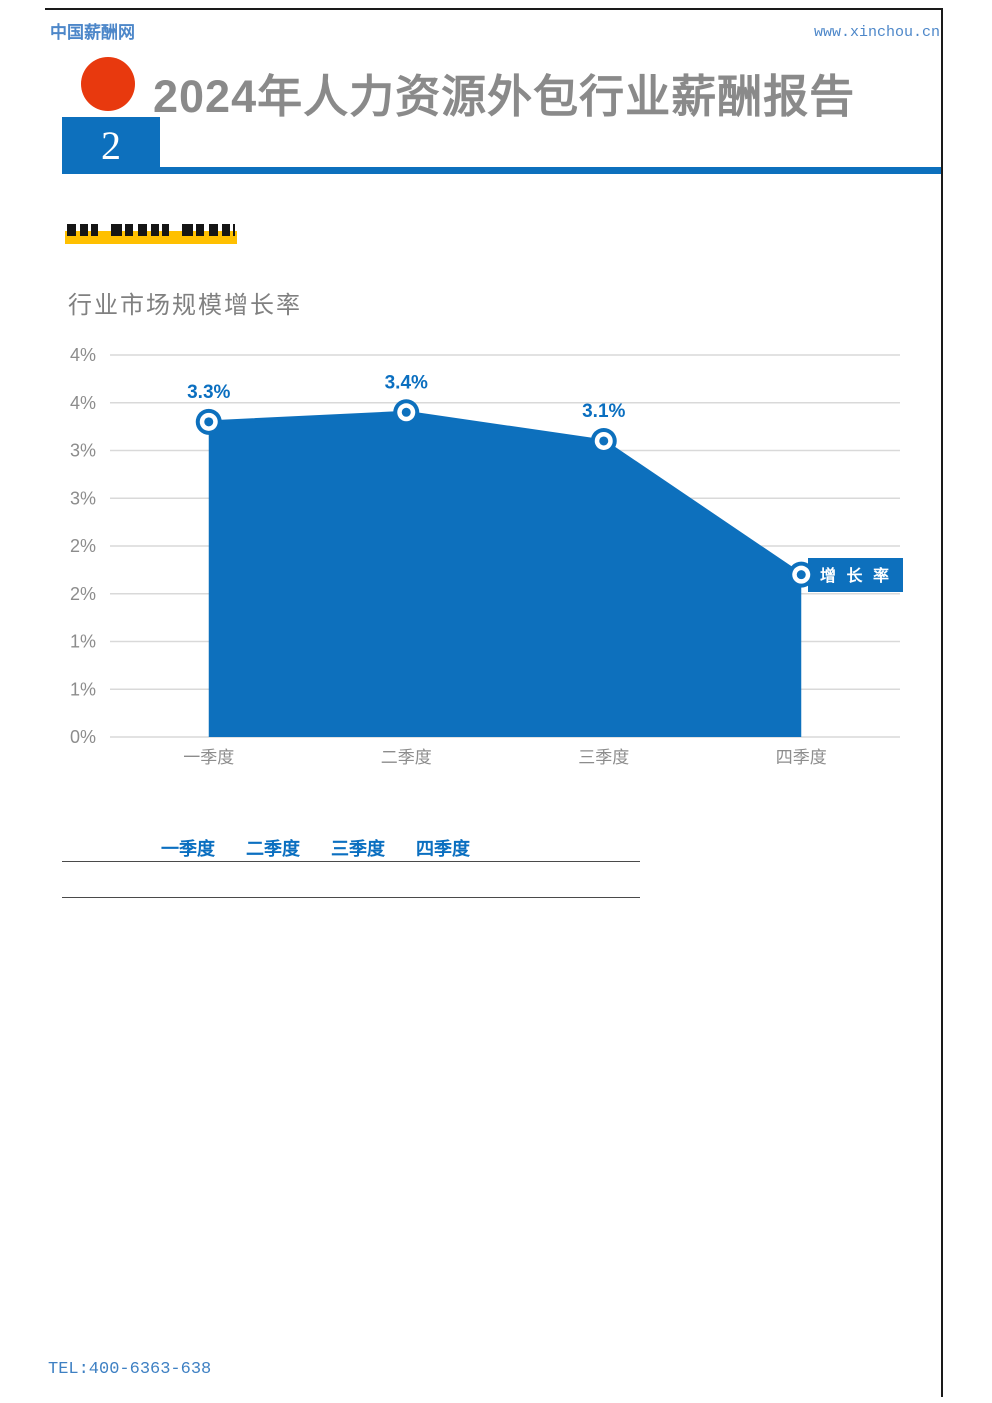  What do you see at coordinates (406, 382) in the screenshot?
I see `chart-data-label: 3.4%` at bounding box center [406, 382].